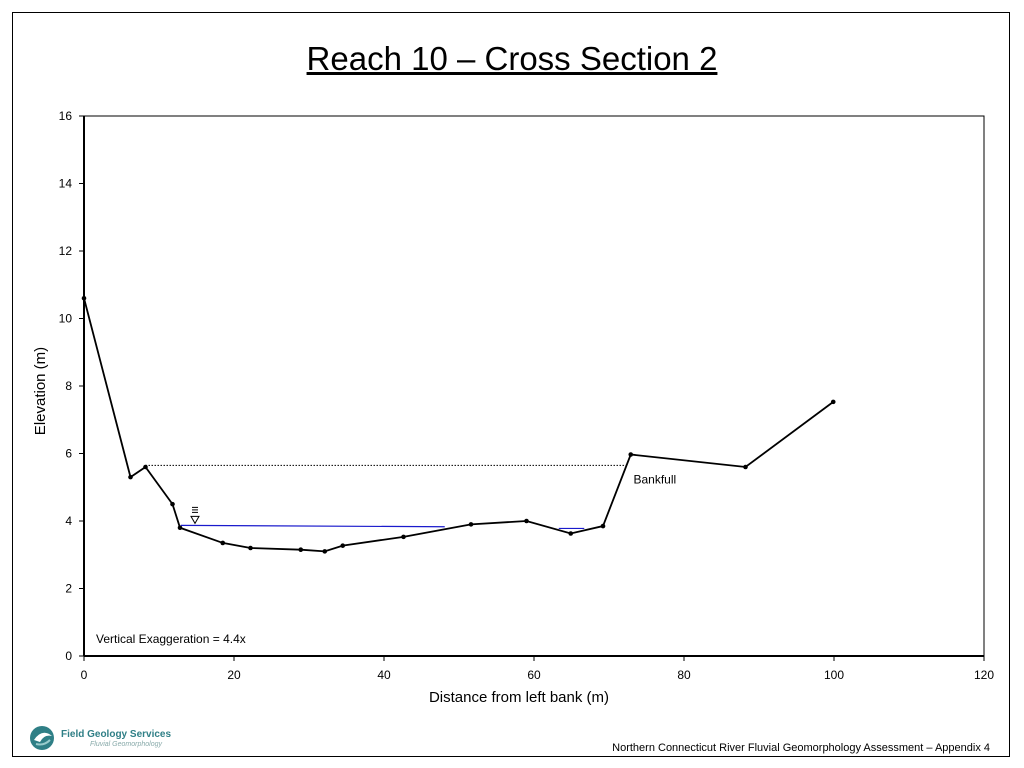 The height and width of the screenshot is (768, 1024). Describe the element at coordinates (66, 319) in the screenshot. I see `y-tick-label: 10` at that location.